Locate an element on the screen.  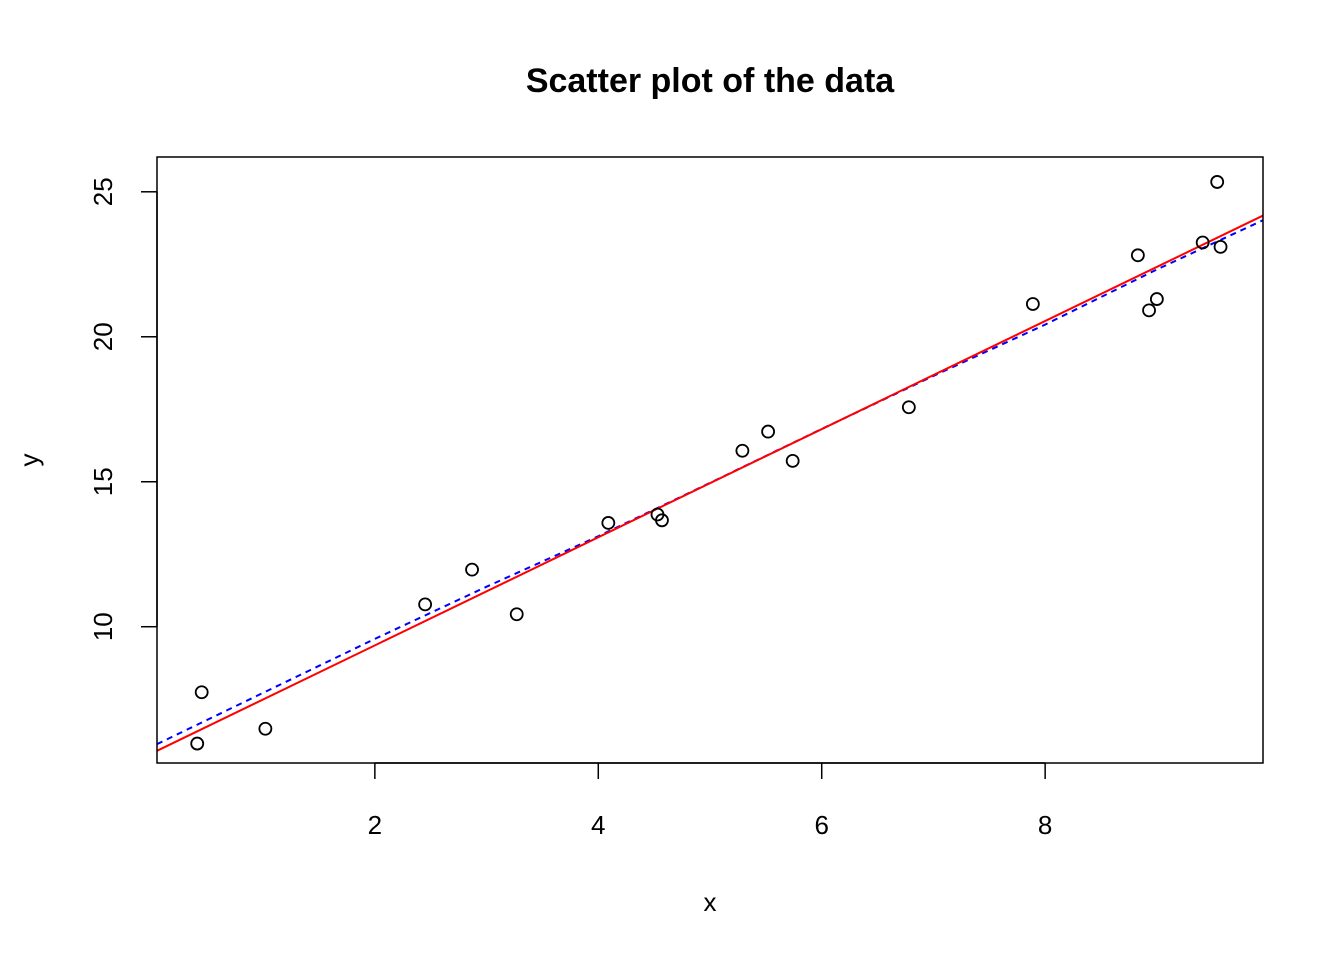
chart-title: Scatter plot of the data is located at coordinates (710, 81).